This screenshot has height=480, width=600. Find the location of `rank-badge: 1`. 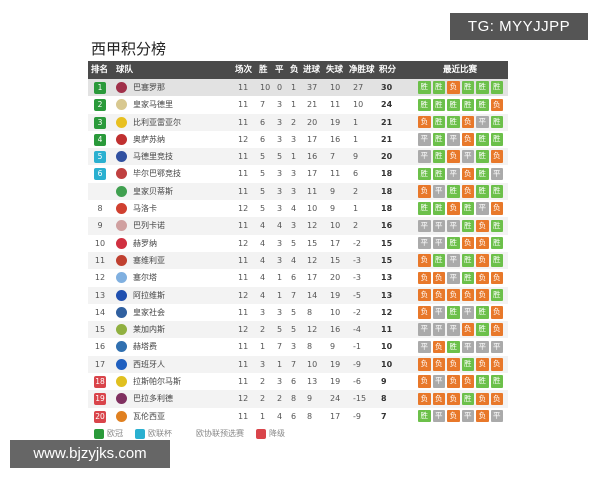

rank-badge: 1 is located at coordinates (100, 88).